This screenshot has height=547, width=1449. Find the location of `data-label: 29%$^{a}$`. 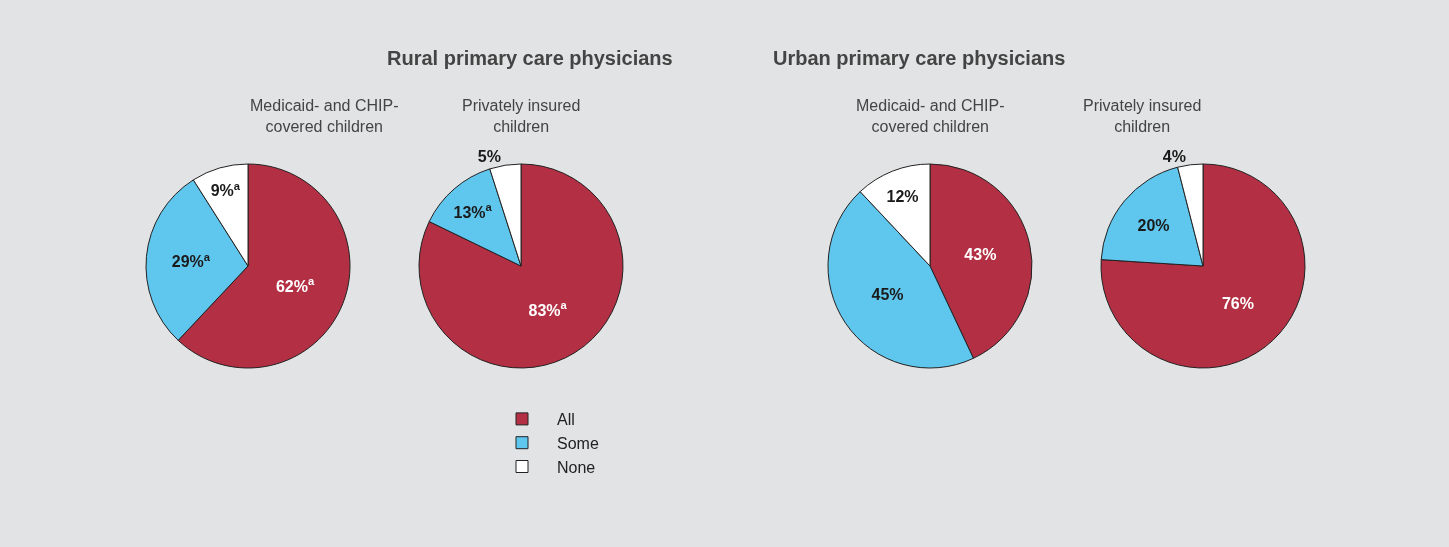

data-label: 29%$^{a}$ is located at coordinates (191, 260).